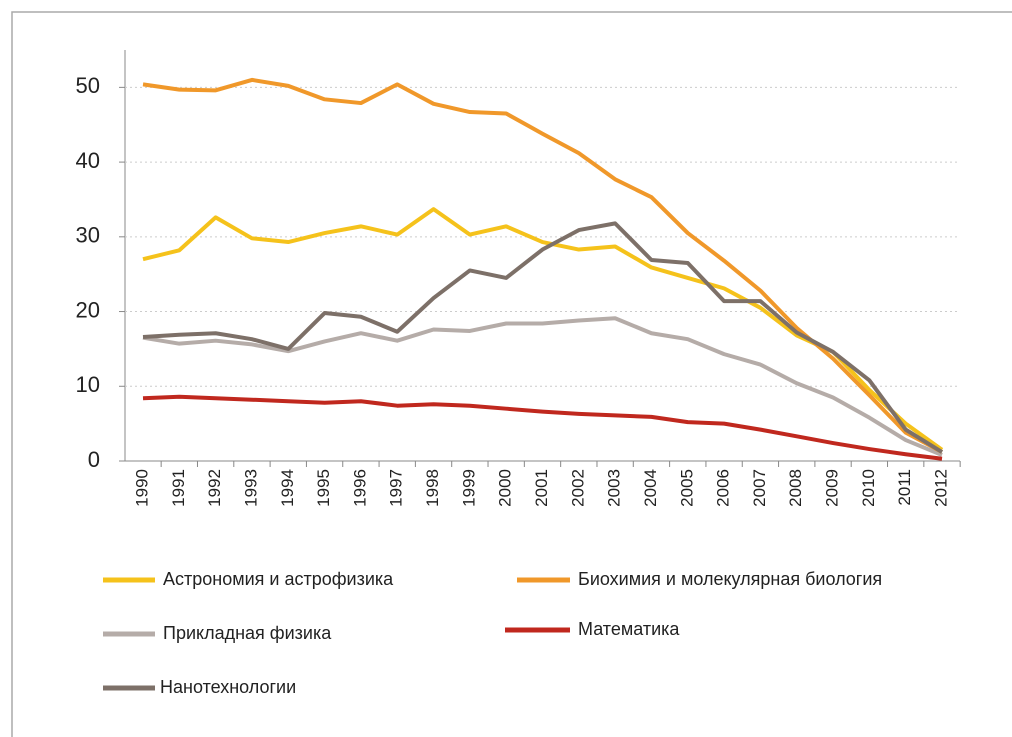 The height and width of the screenshot is (737, 1012). I want to click on x-tick-label: 1991, so click(178, 488).